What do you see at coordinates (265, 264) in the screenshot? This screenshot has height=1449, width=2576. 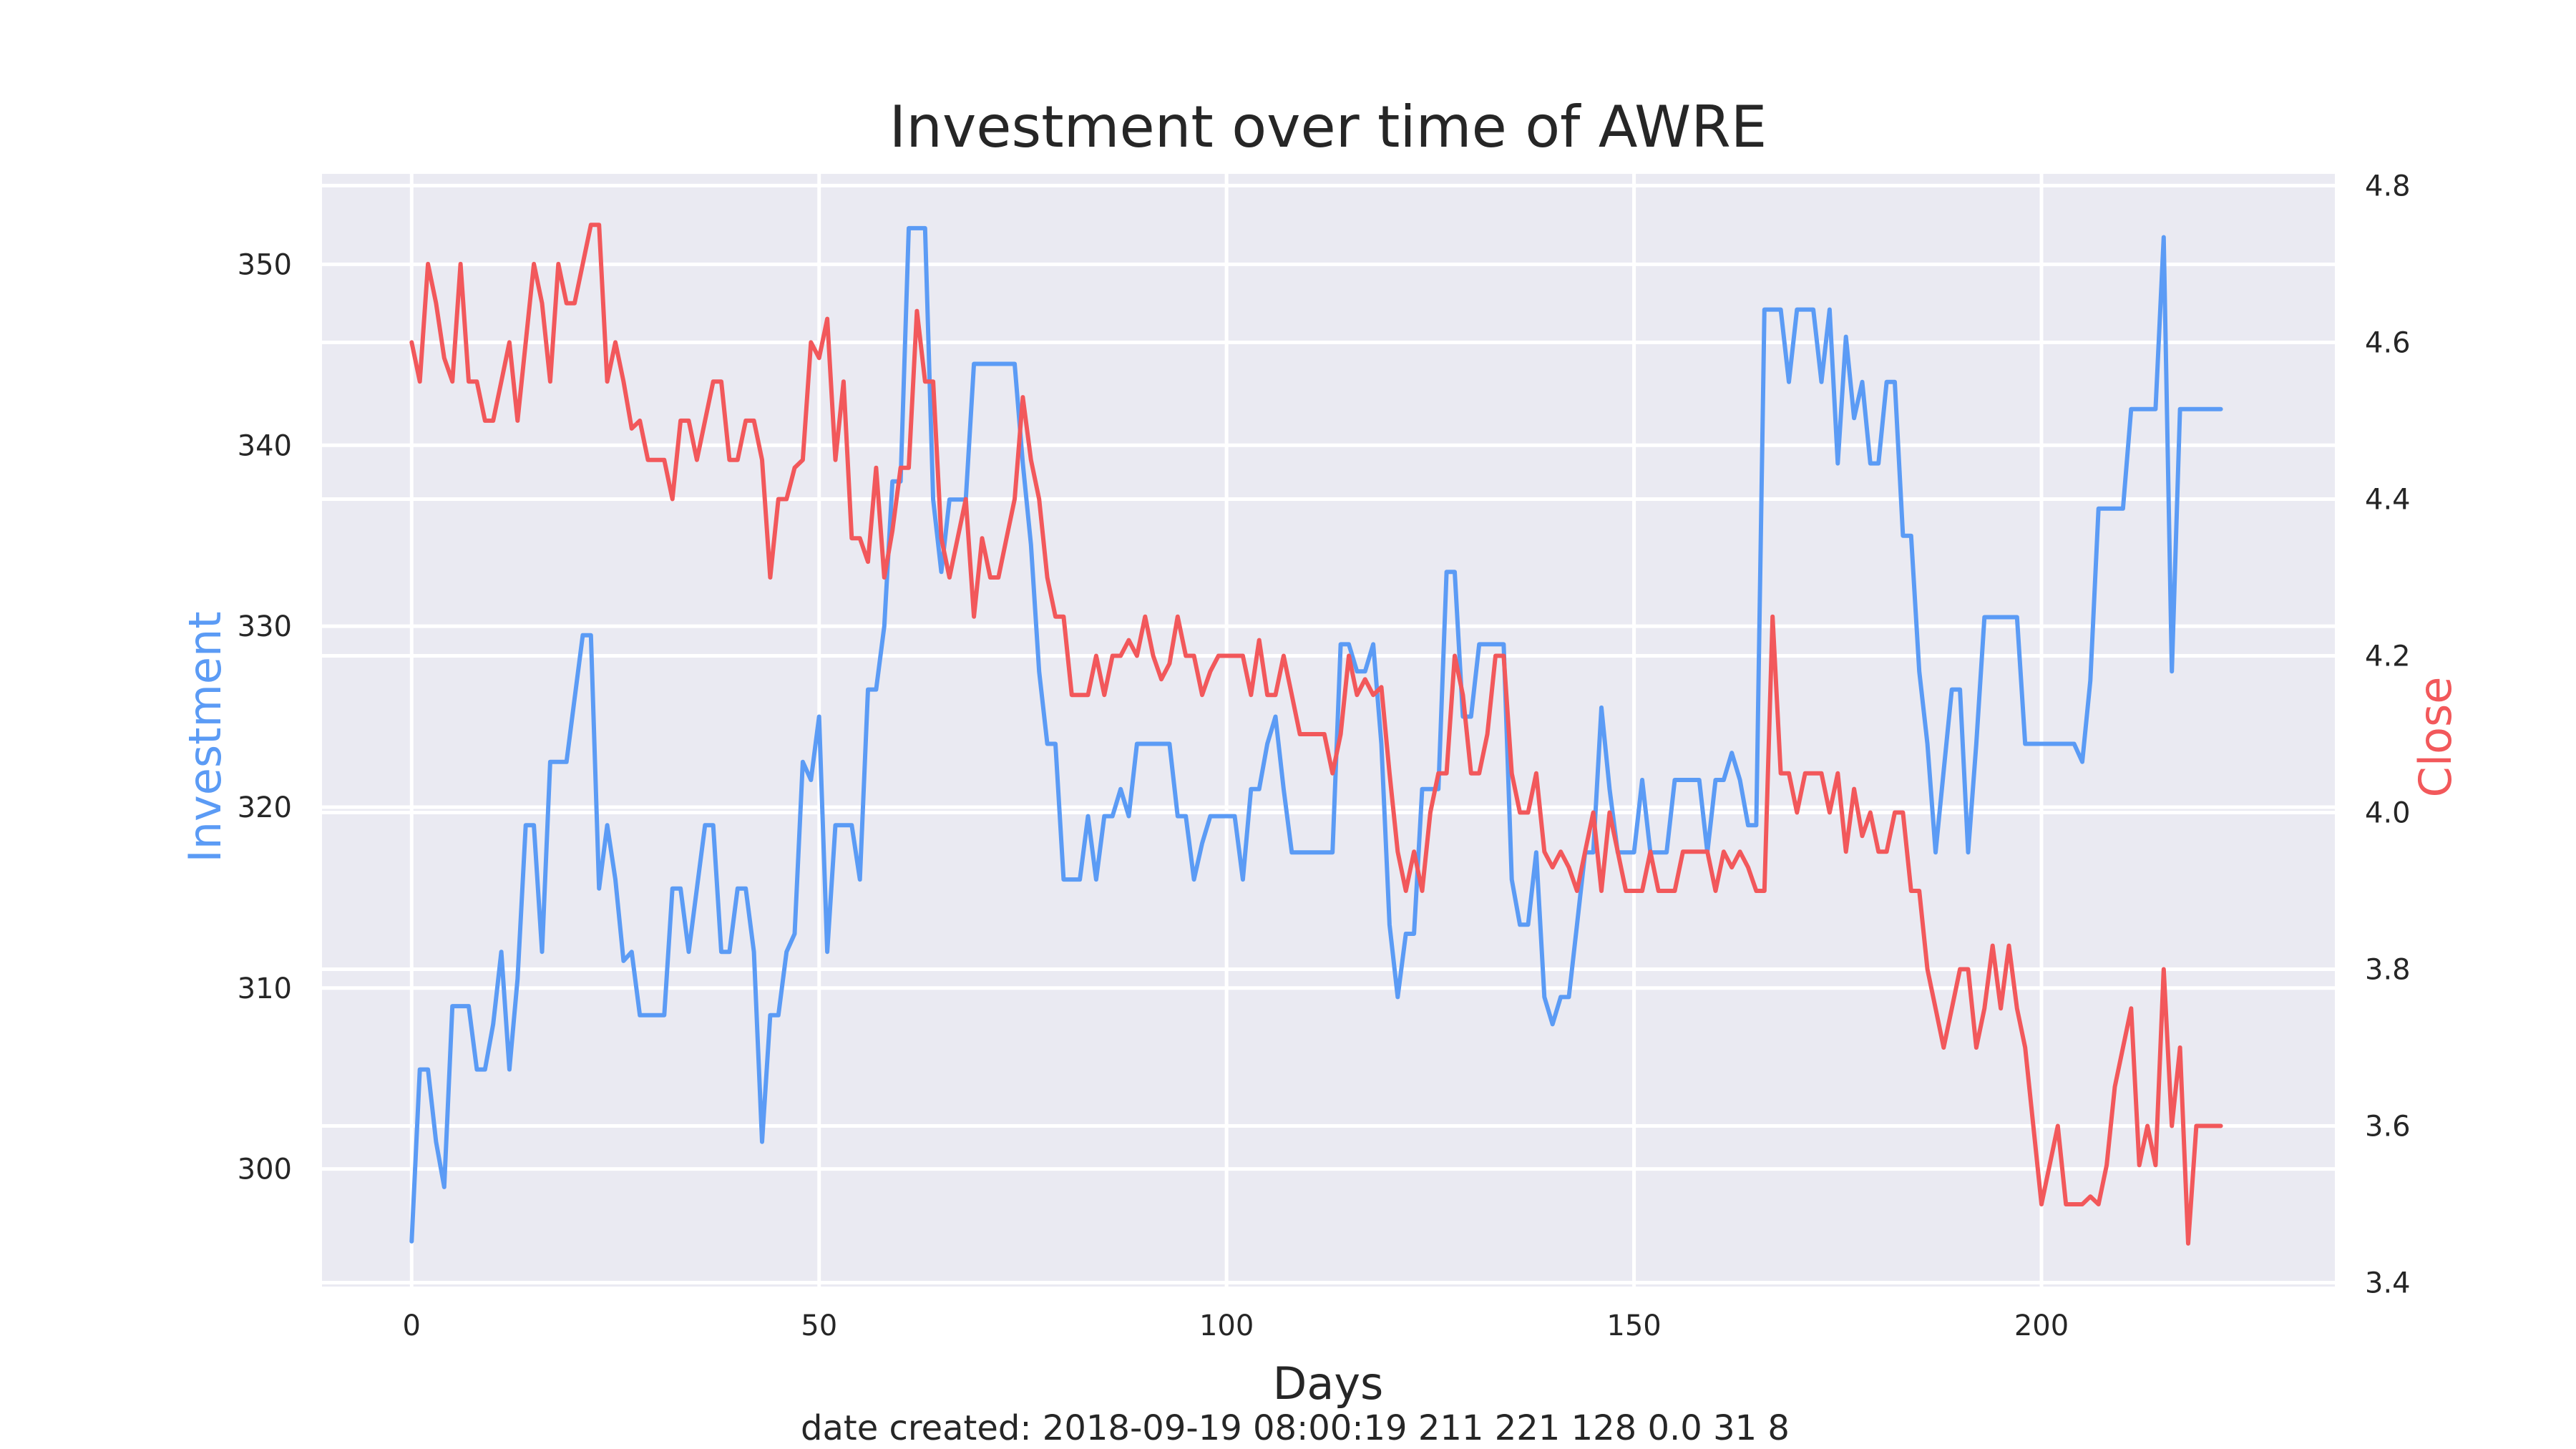 I see `left-tick-label: 350` at bounding box center [265, 264].